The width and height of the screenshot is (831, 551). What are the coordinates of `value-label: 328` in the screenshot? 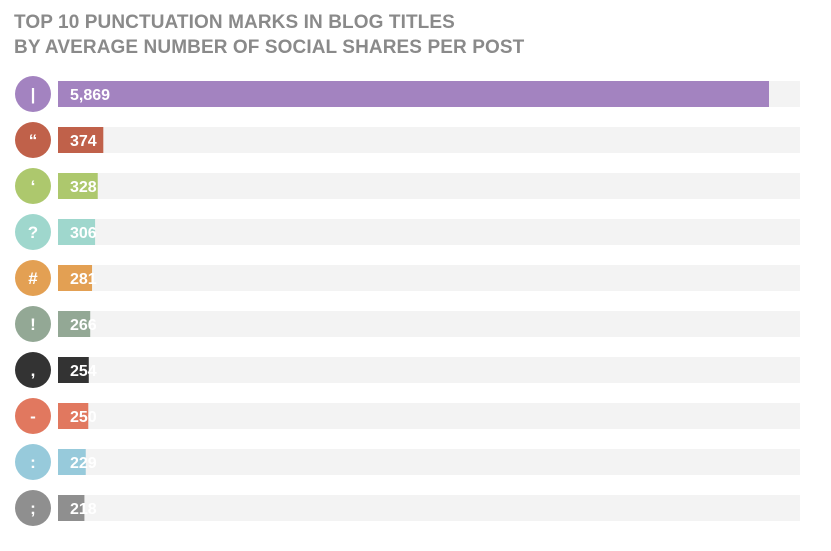 It's located at (83, 187).